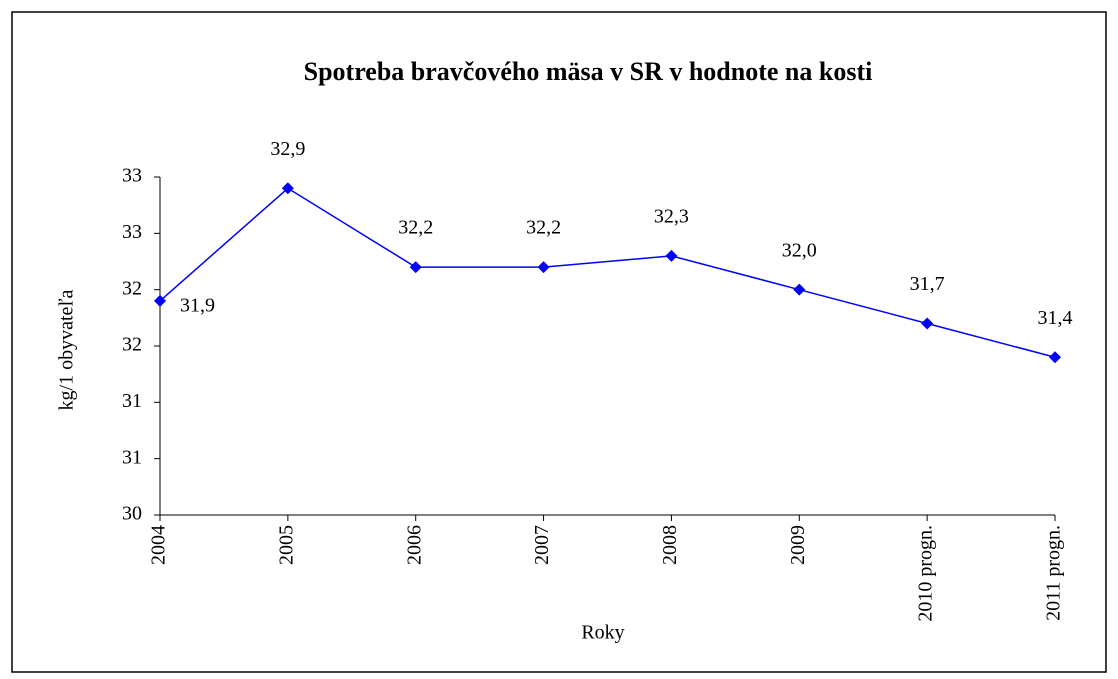 Image resolution: width=1118 pixels, height=679 pixels. Describe the element at coordinates (798, 545) in the screenshot. I see `x-tick-label: 2009` at that location.